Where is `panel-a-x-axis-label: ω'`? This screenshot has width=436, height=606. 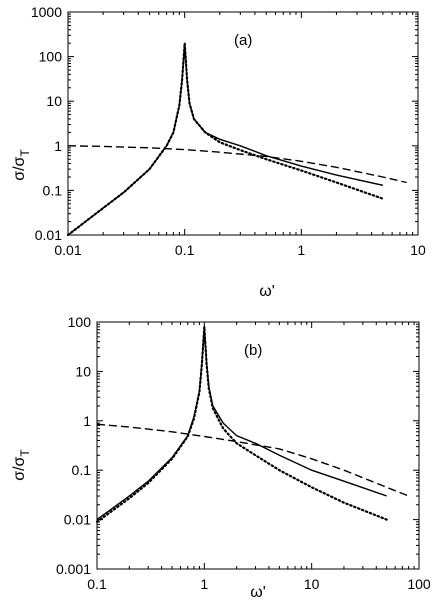
panel-a-x-axis-label: ω' is located at coordinates (267, 291).